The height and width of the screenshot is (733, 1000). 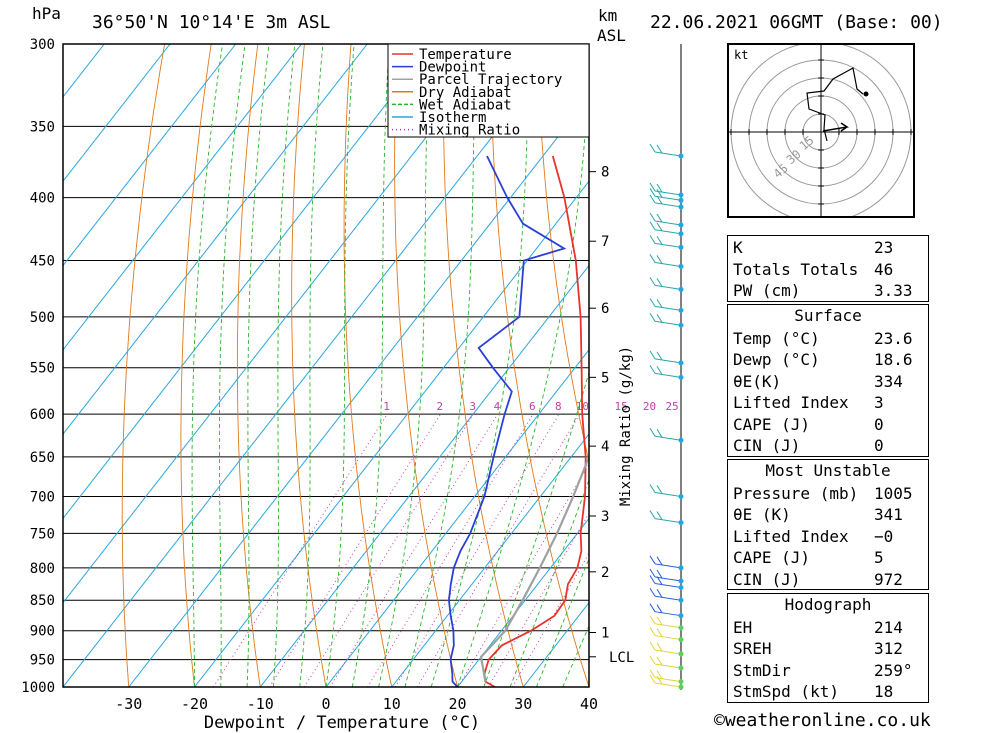 What do you see at coordinates (796, 493) in the screenshot?
I see `most-unstable-key: Pressure (mb)` at bounding box center [796, 493].